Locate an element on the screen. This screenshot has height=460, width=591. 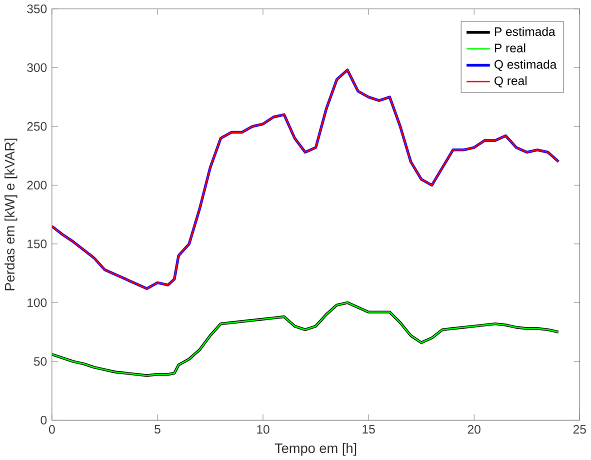
legend-label: P real is located at coordinates (510, 47).